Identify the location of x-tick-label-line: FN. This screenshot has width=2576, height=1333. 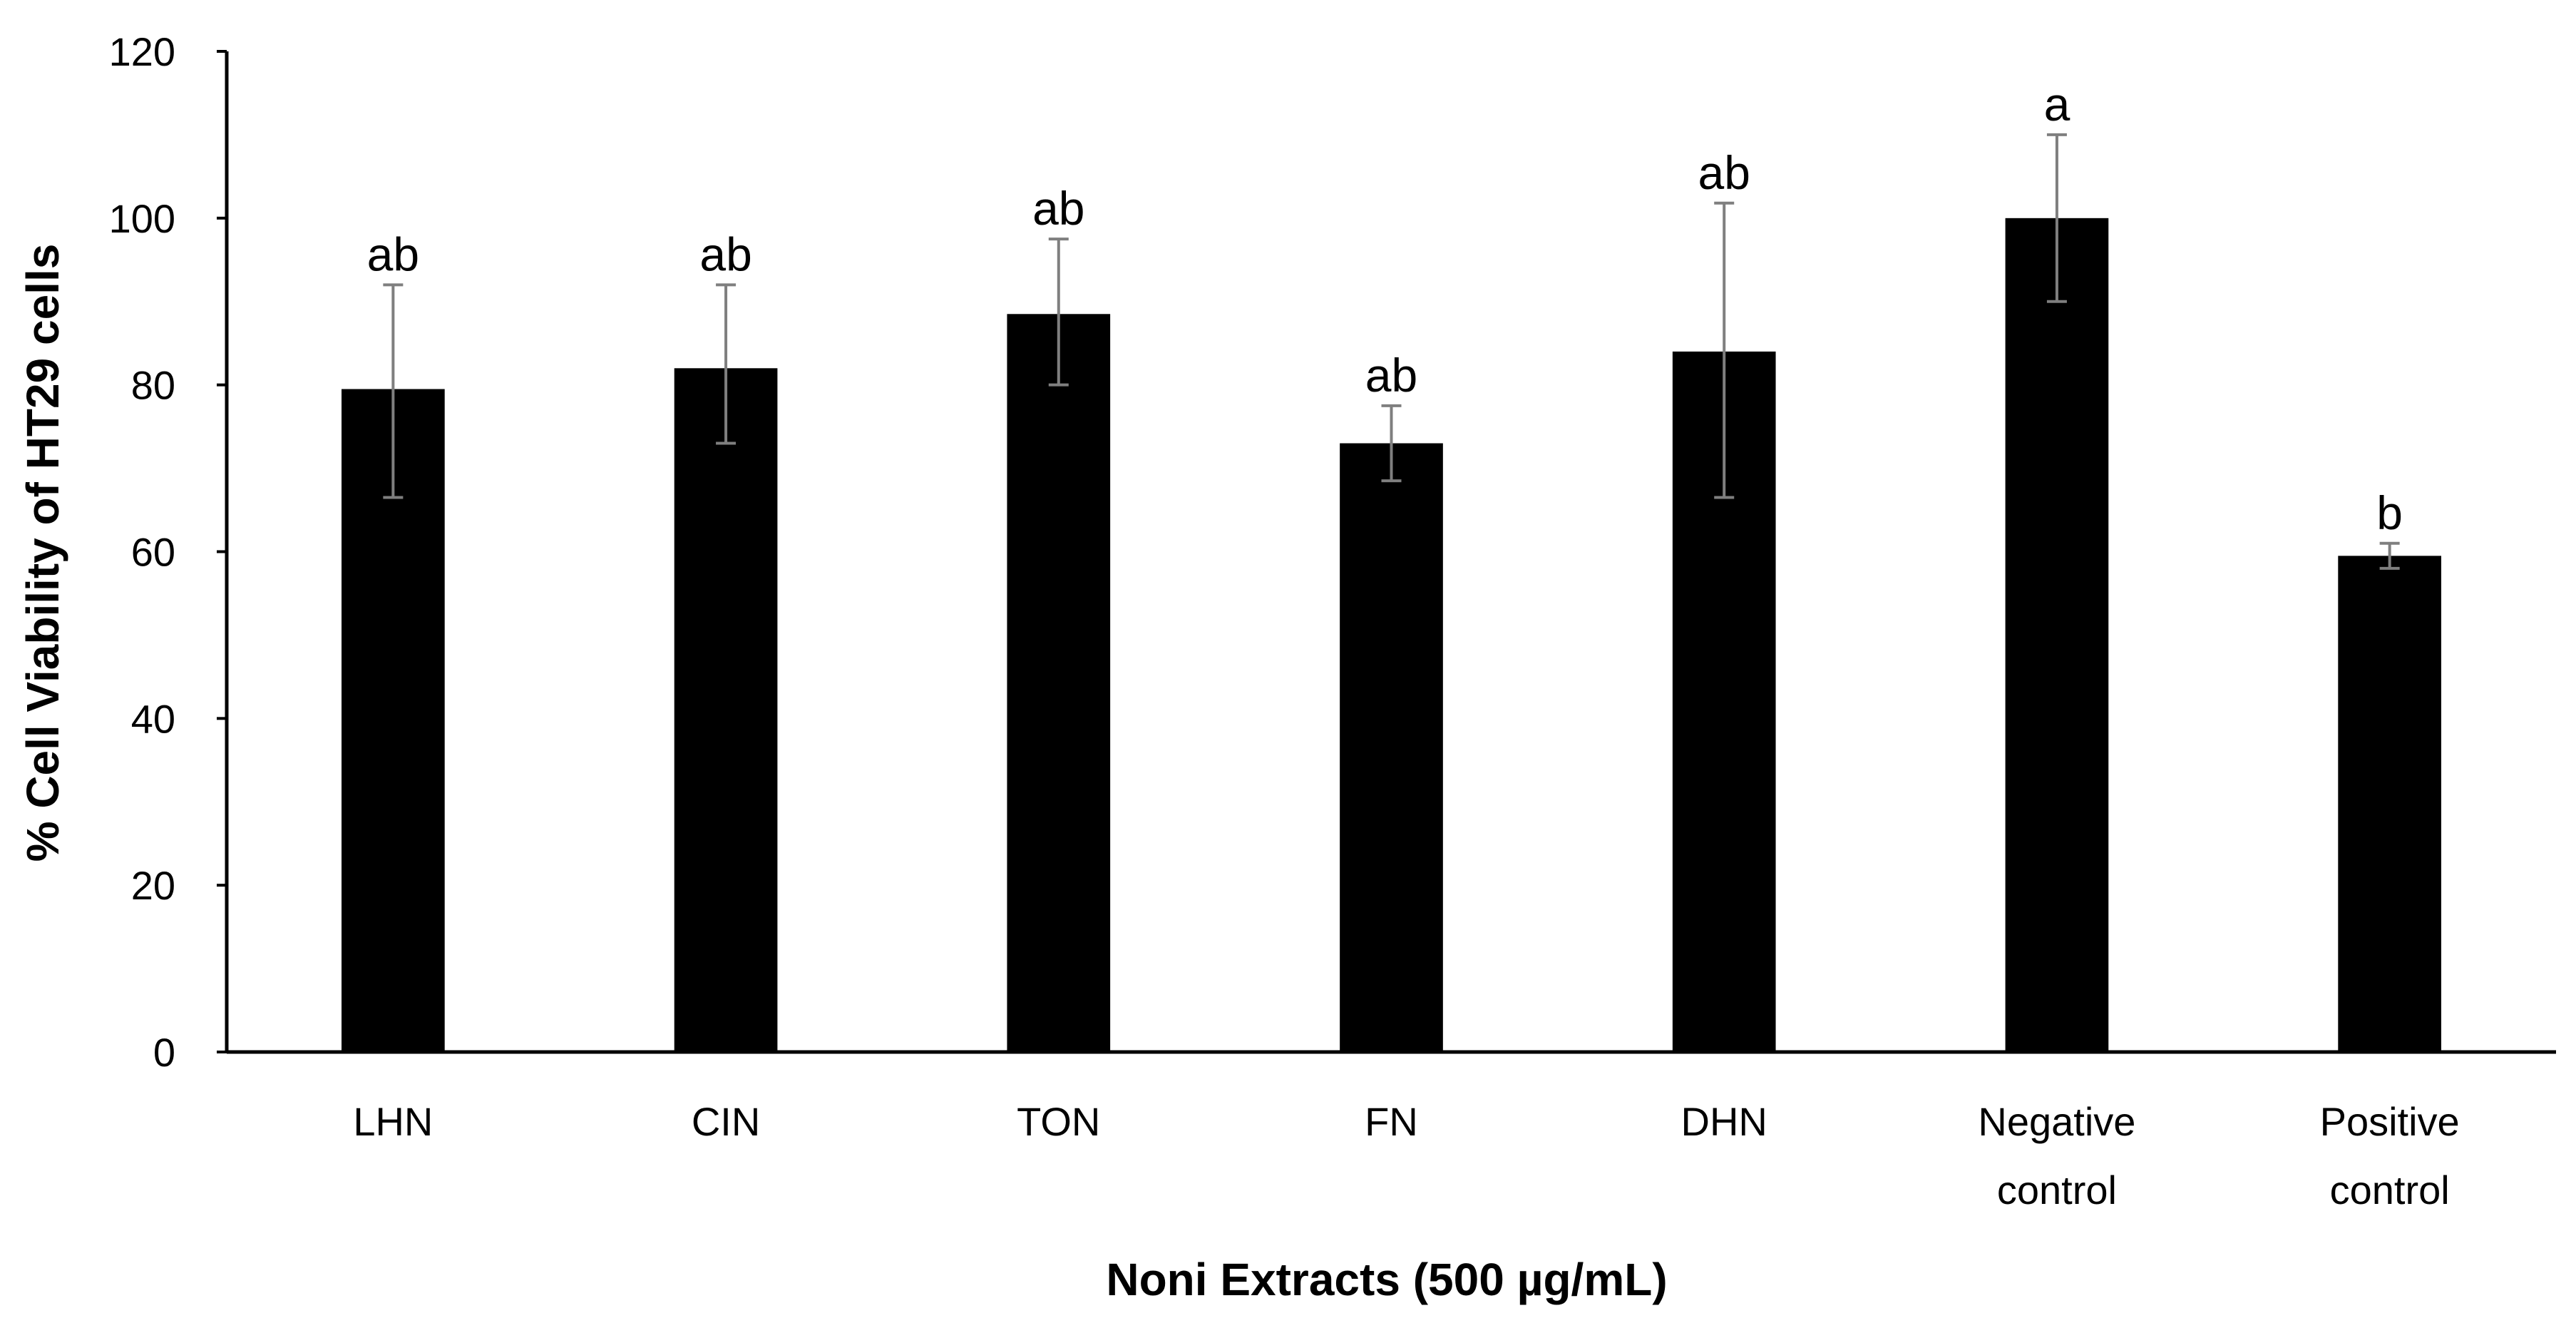
(1391, 1121).